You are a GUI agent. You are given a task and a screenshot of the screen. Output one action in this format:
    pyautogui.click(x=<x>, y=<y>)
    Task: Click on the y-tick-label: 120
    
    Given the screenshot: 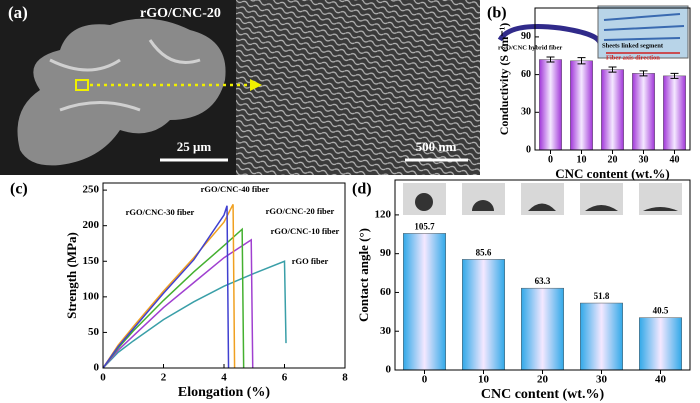 What is the action you would take?
    pyautogui.click(x=383, y=214)
    